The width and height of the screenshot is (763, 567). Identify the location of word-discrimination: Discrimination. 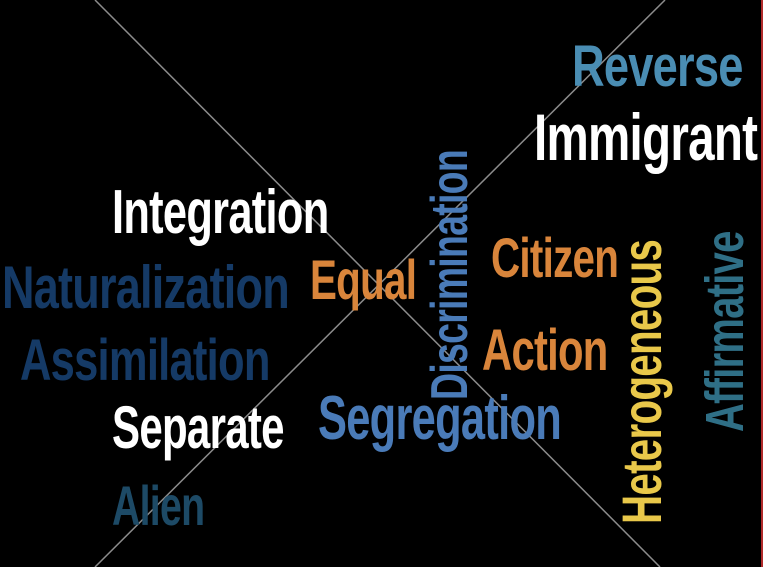
(450, 275).